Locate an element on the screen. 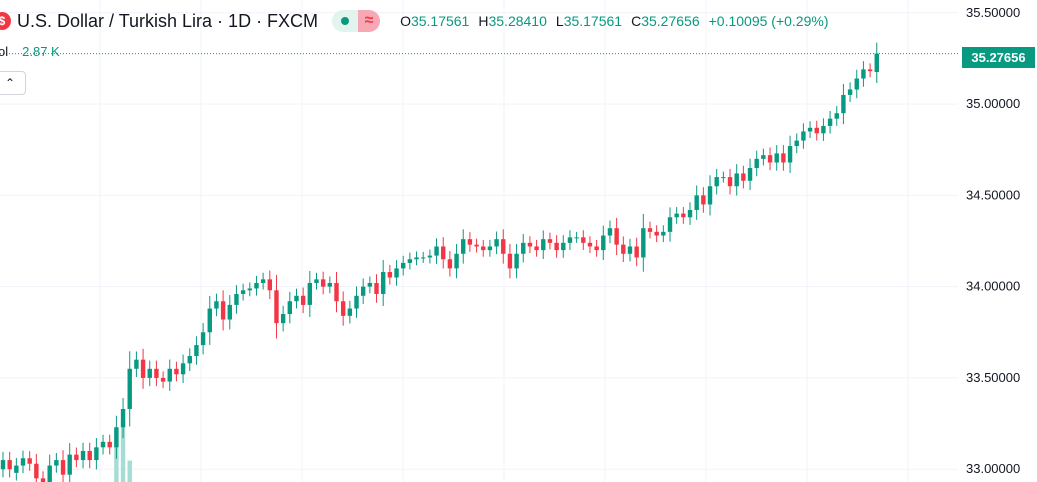  volume-label: ol is located at coordinates (4, 51).